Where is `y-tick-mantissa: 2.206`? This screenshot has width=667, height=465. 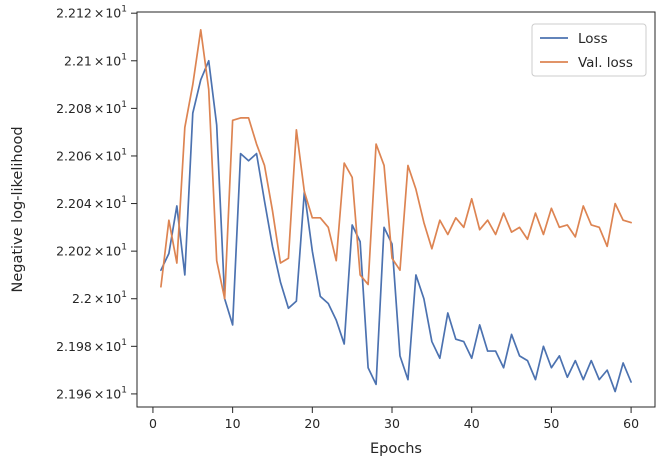
y-tick-mantissa: 2.206 is located at coordinates (74, 155).